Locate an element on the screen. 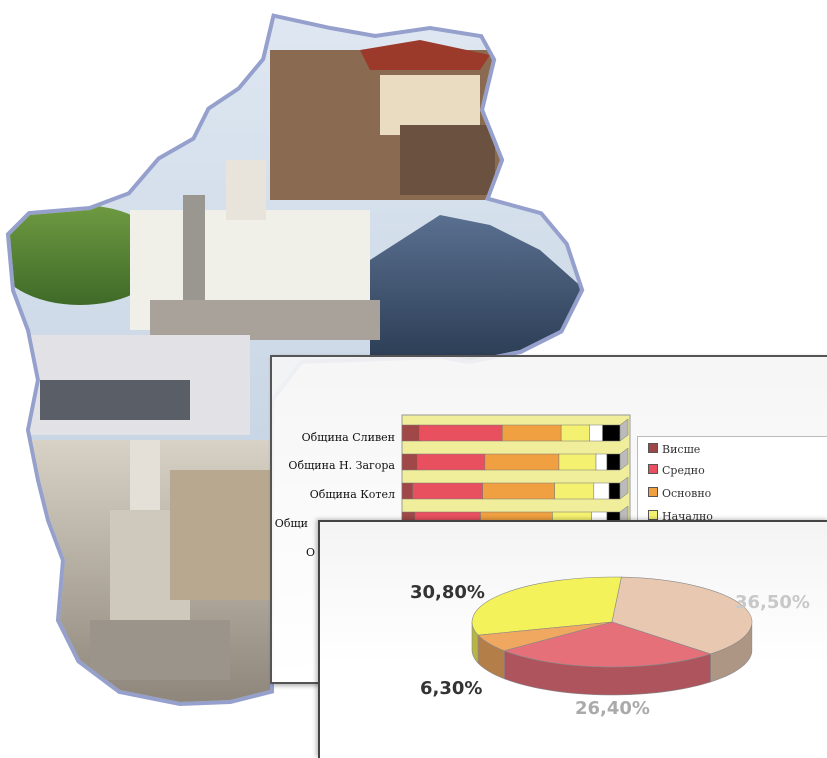  bar-row-label: Общи is located at coordinates (291, 523).